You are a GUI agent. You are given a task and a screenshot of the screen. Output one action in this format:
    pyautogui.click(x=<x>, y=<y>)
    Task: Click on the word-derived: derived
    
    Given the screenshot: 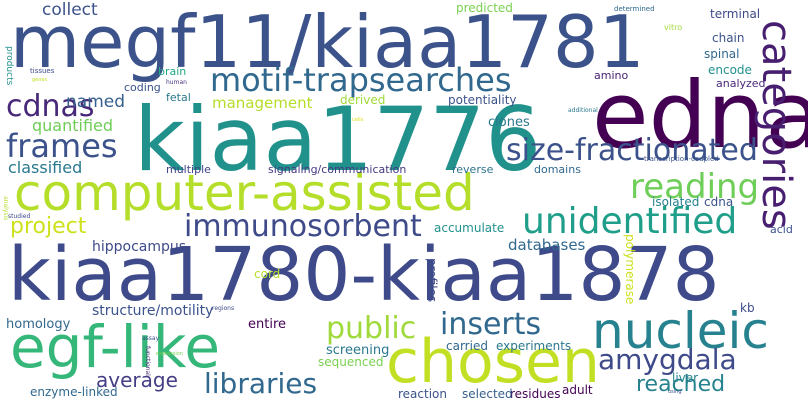 What is the action you would take?
    pyautogui.click(x=363, y=100)
    